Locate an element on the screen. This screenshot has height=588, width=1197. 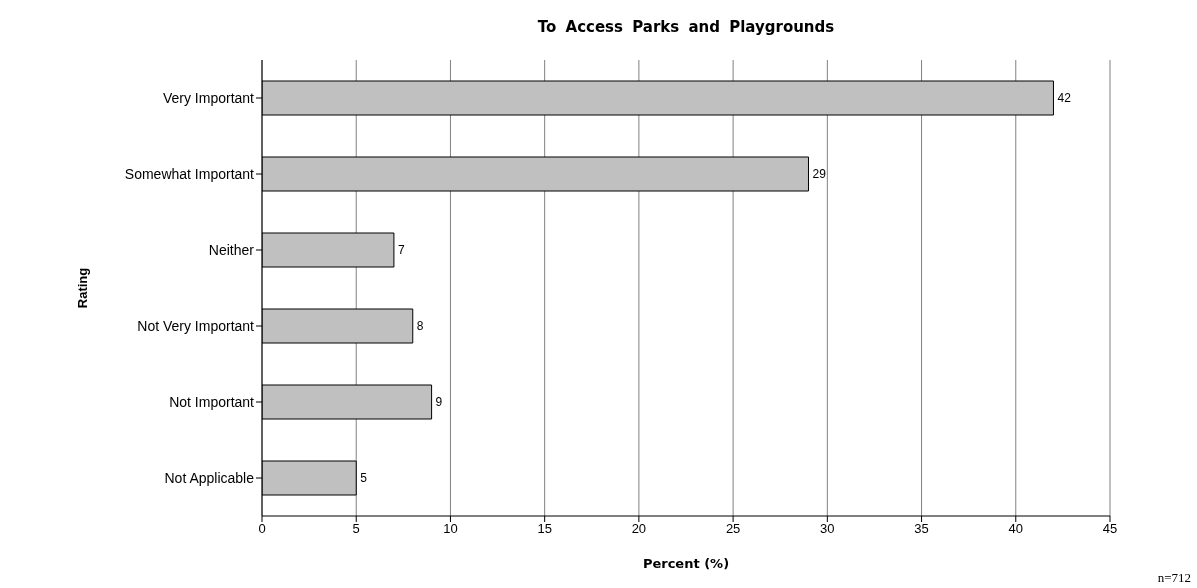
data-label: 8 is located at coordinates (420, 326).